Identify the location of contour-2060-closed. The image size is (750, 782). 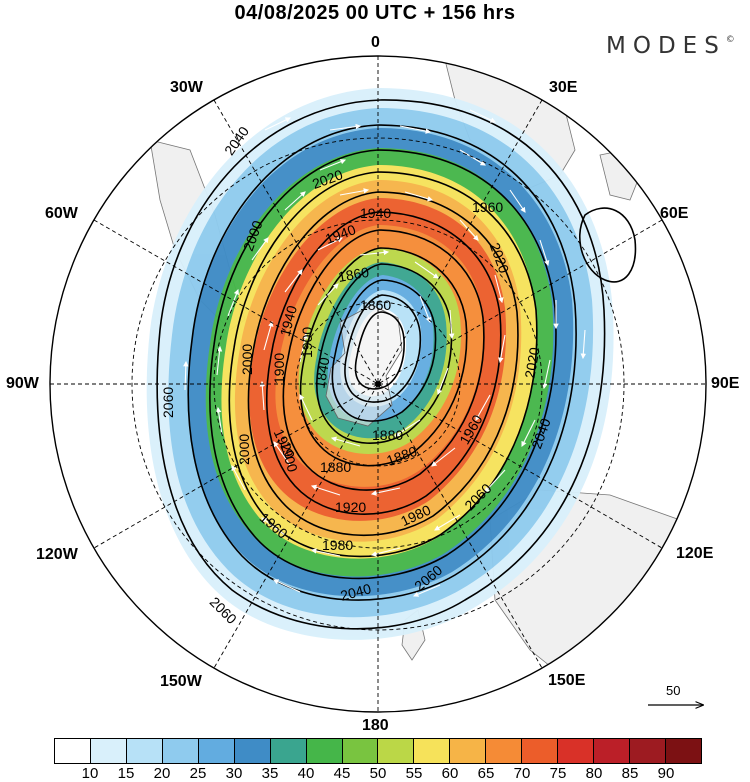
(608, 245).